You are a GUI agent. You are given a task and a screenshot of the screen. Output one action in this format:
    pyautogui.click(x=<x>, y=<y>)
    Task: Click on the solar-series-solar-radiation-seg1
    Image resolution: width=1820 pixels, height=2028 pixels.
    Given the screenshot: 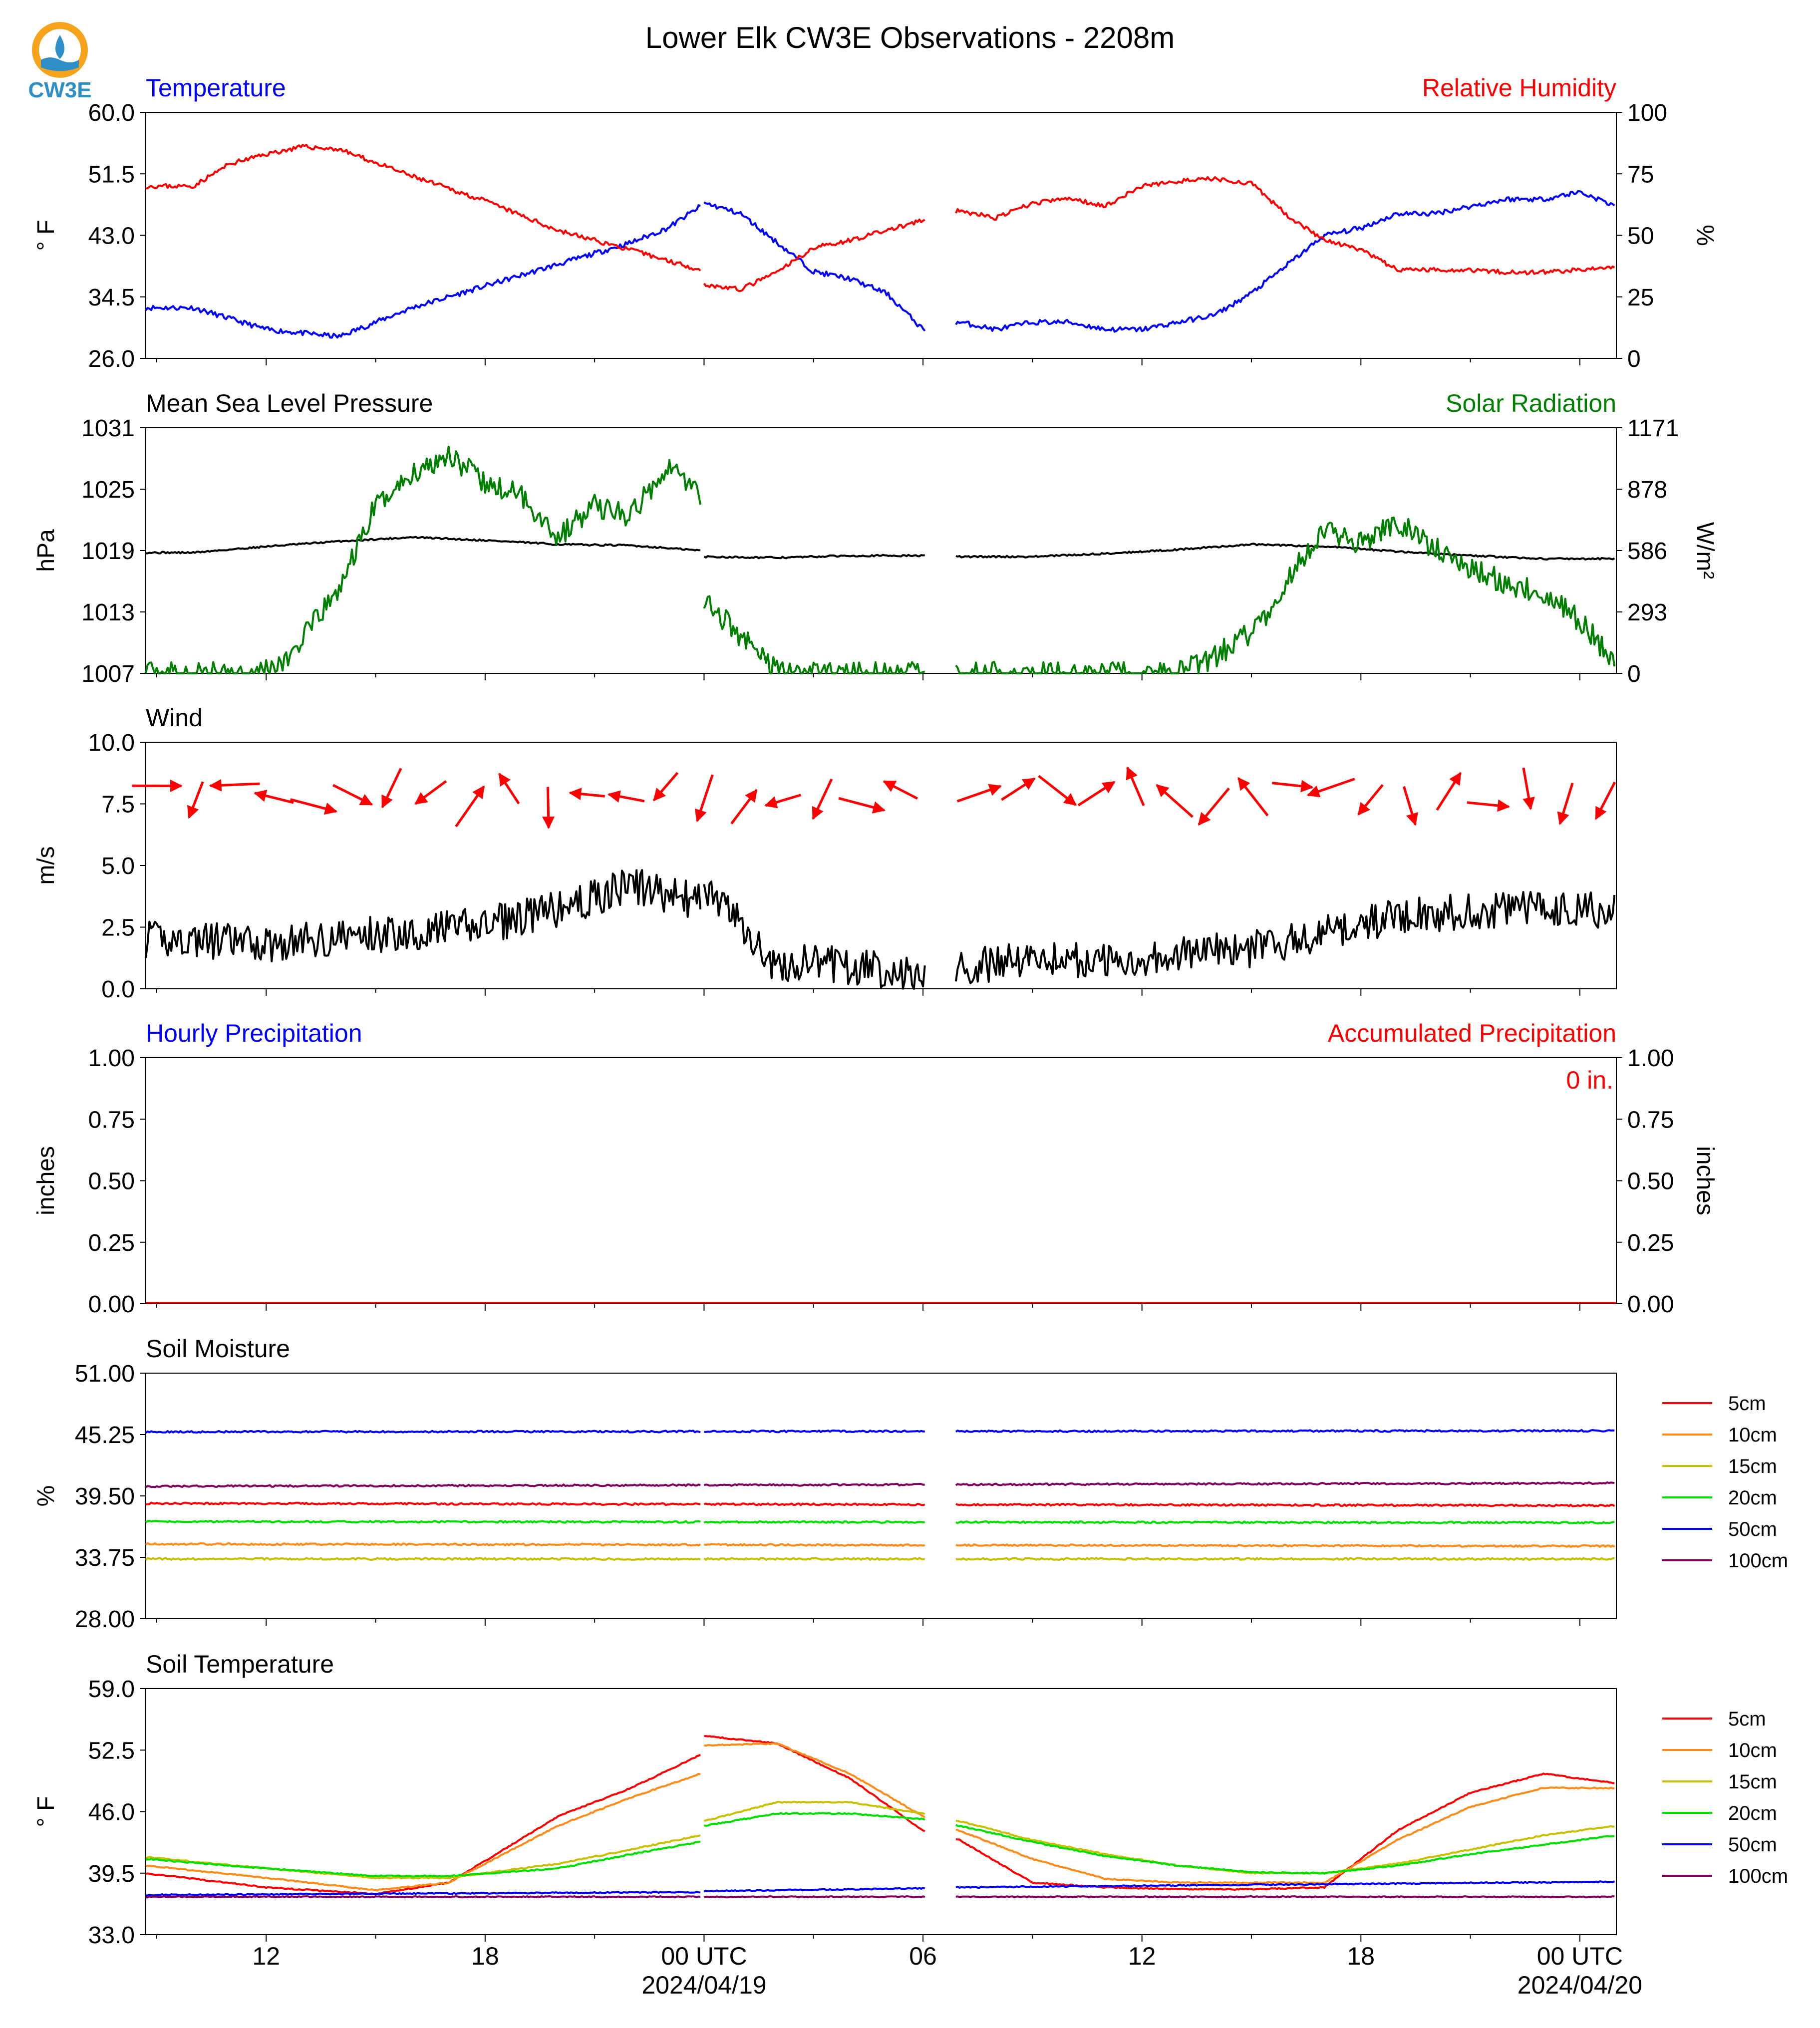 What is the action you would take?
    pyautogui.click(x=814, y=634)
    